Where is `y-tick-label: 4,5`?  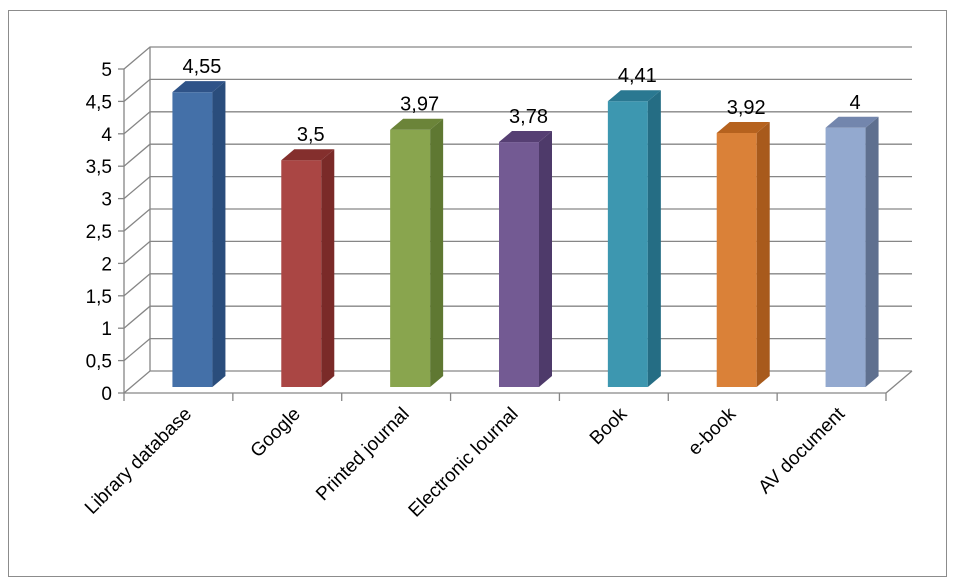
y-tick-label: 4,5 is located at coordinates (99, 102).